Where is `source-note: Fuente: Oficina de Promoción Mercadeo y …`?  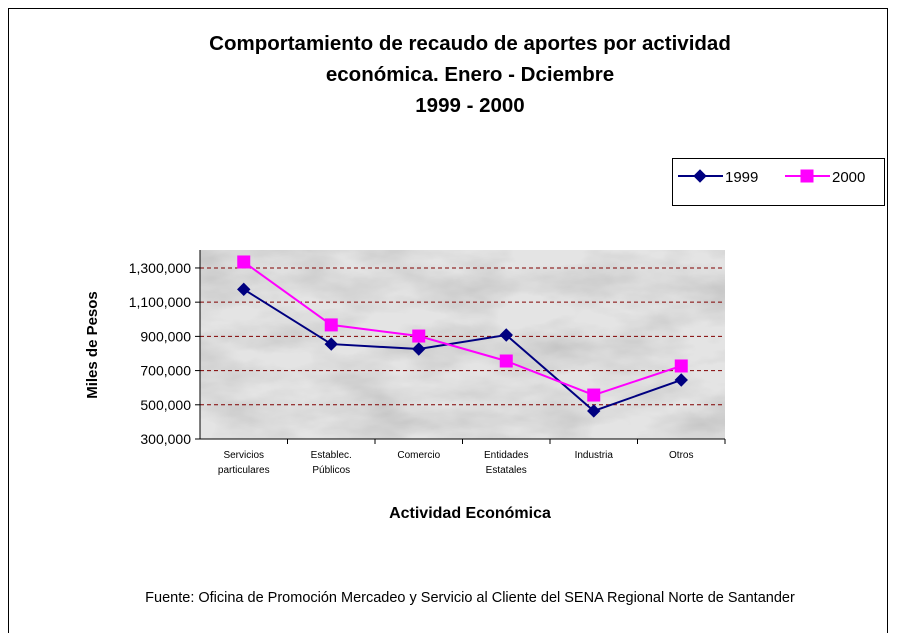
source-note: Fuente: Oficina de Promoción Mercadeo y … is located at coordinates (470, 598).